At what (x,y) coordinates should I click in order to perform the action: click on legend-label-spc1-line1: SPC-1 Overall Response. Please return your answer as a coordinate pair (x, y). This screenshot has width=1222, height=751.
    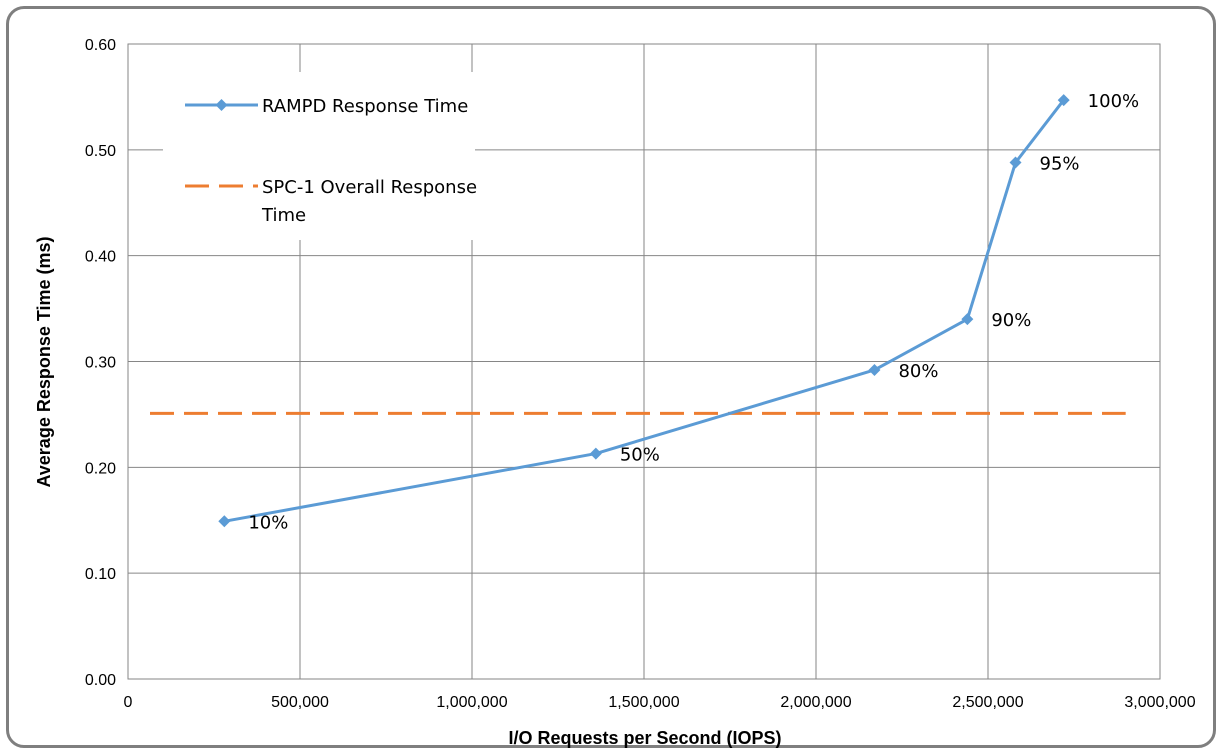
    Looking at the image, I should click on (369, 187).